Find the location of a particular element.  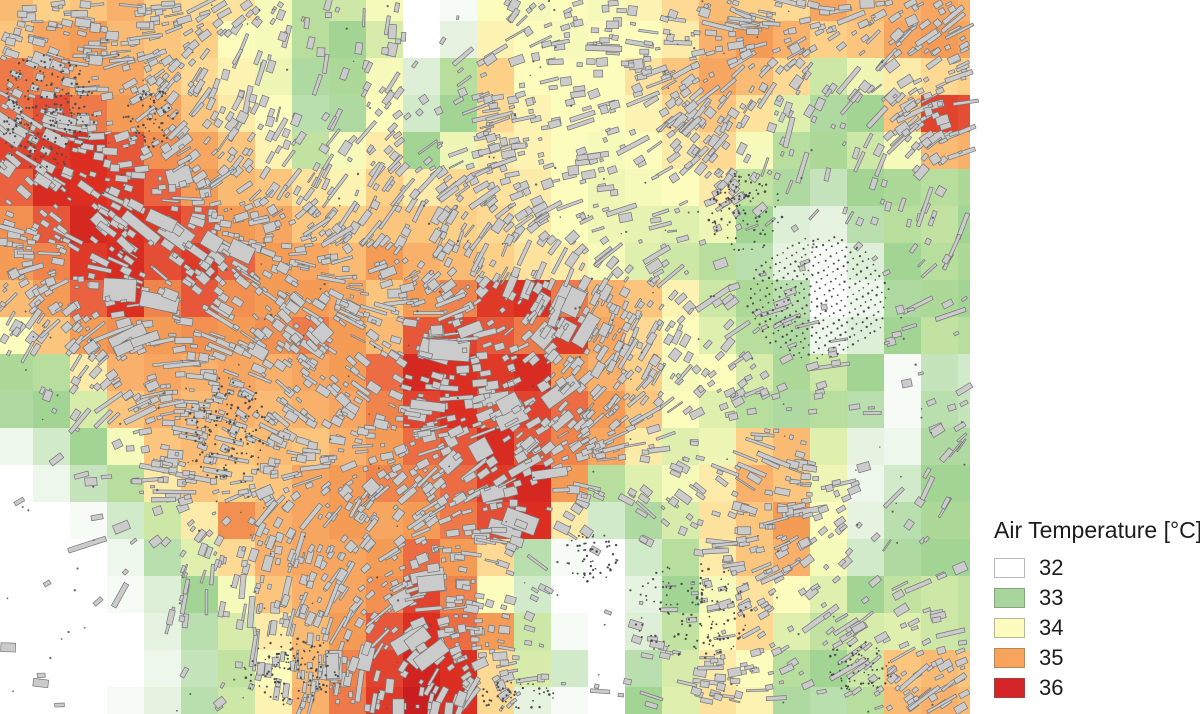

legend-title: Air Temperature [°C] is located at coordinates (1097, 530).